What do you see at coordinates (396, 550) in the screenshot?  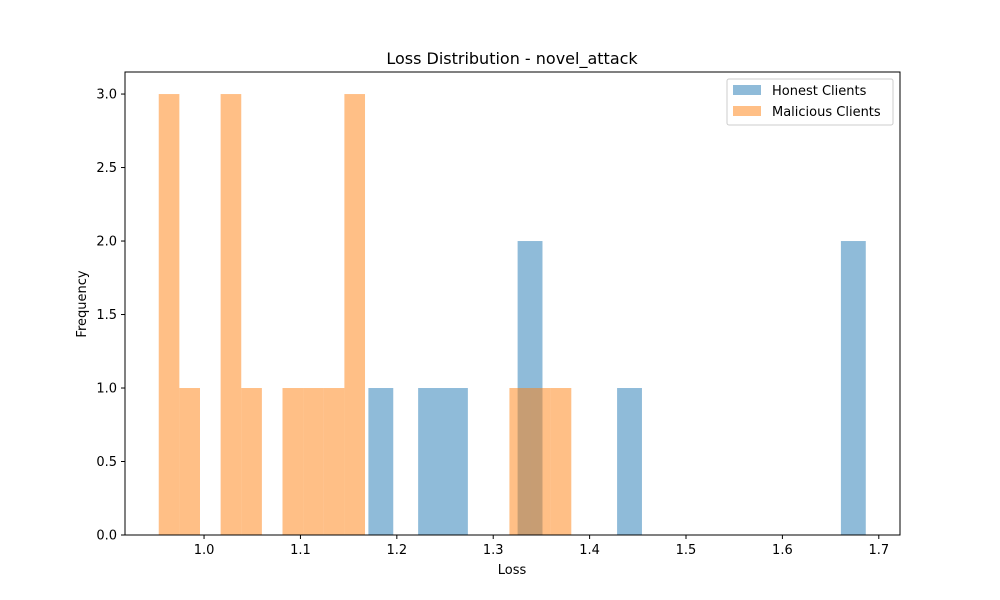 I see `x-tick-label: 1.2` at bounding box center [396, 550].